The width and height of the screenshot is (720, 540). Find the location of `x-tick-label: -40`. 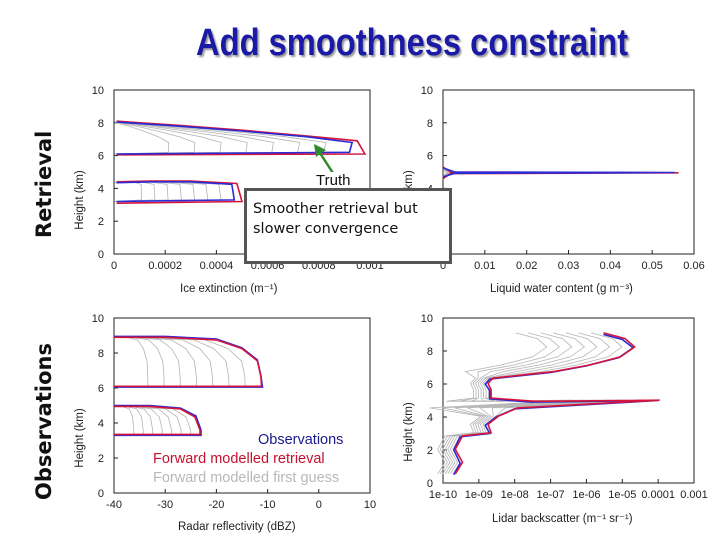

x-tick-label: -40 is located at coordinates (114, 505).